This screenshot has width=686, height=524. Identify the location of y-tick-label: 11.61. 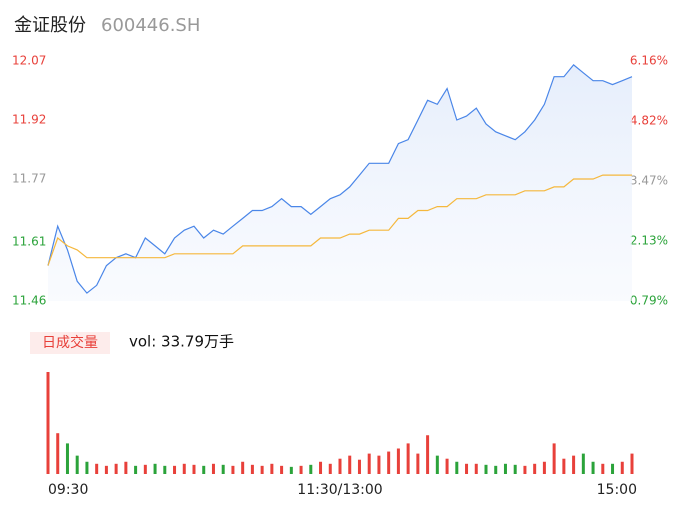
(29, 241).